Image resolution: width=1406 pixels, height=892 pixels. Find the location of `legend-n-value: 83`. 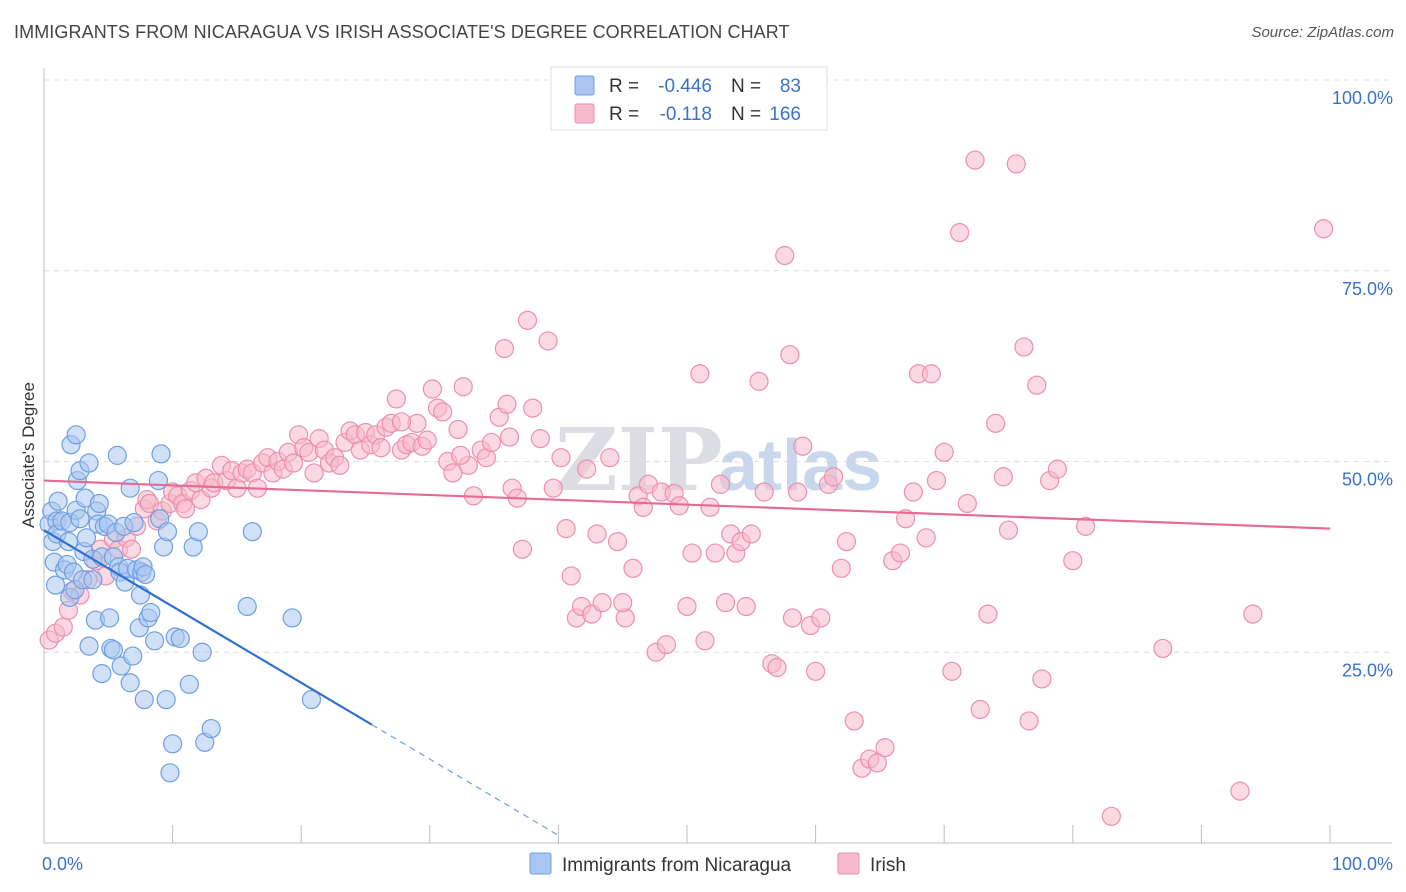

legend-n-value: 83 is located at coordinates (790, 86).